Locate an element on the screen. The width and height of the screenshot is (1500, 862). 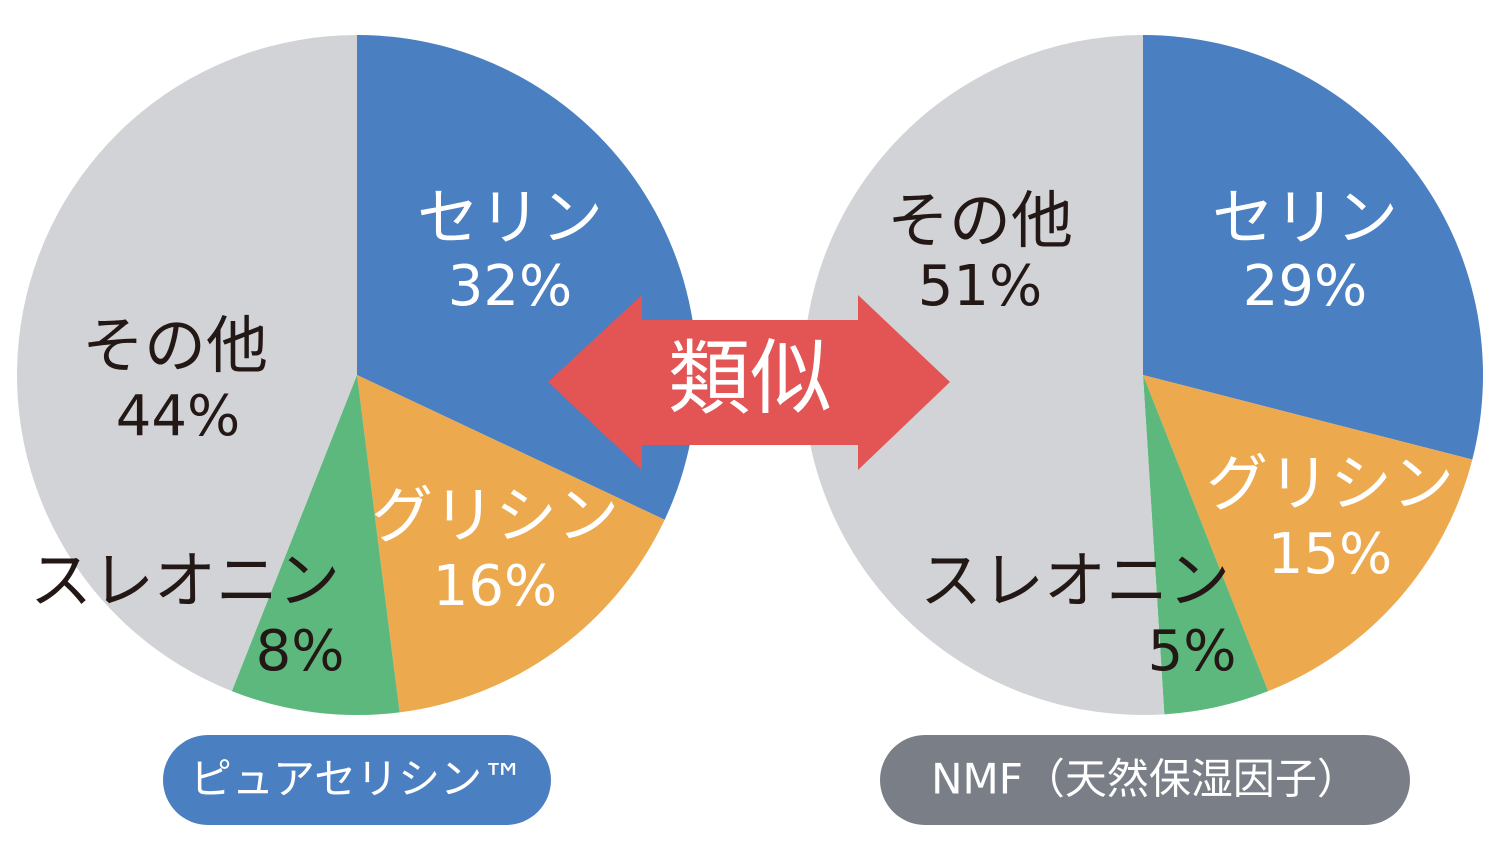
value-label: 44% is located at coordinates (178, 416).